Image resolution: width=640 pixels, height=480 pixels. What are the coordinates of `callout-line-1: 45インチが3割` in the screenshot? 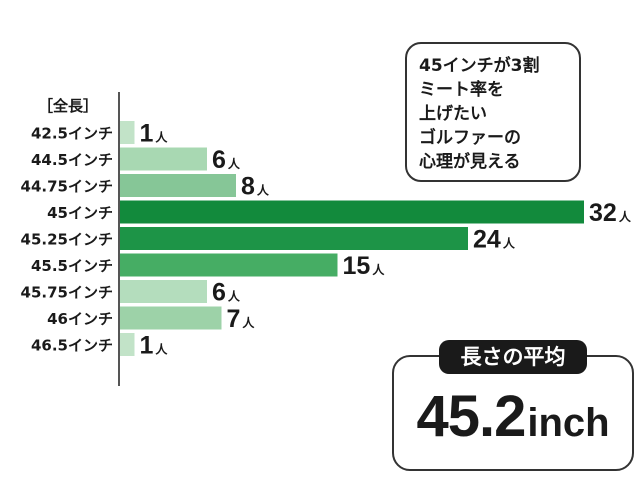 It's located at (479, 66).